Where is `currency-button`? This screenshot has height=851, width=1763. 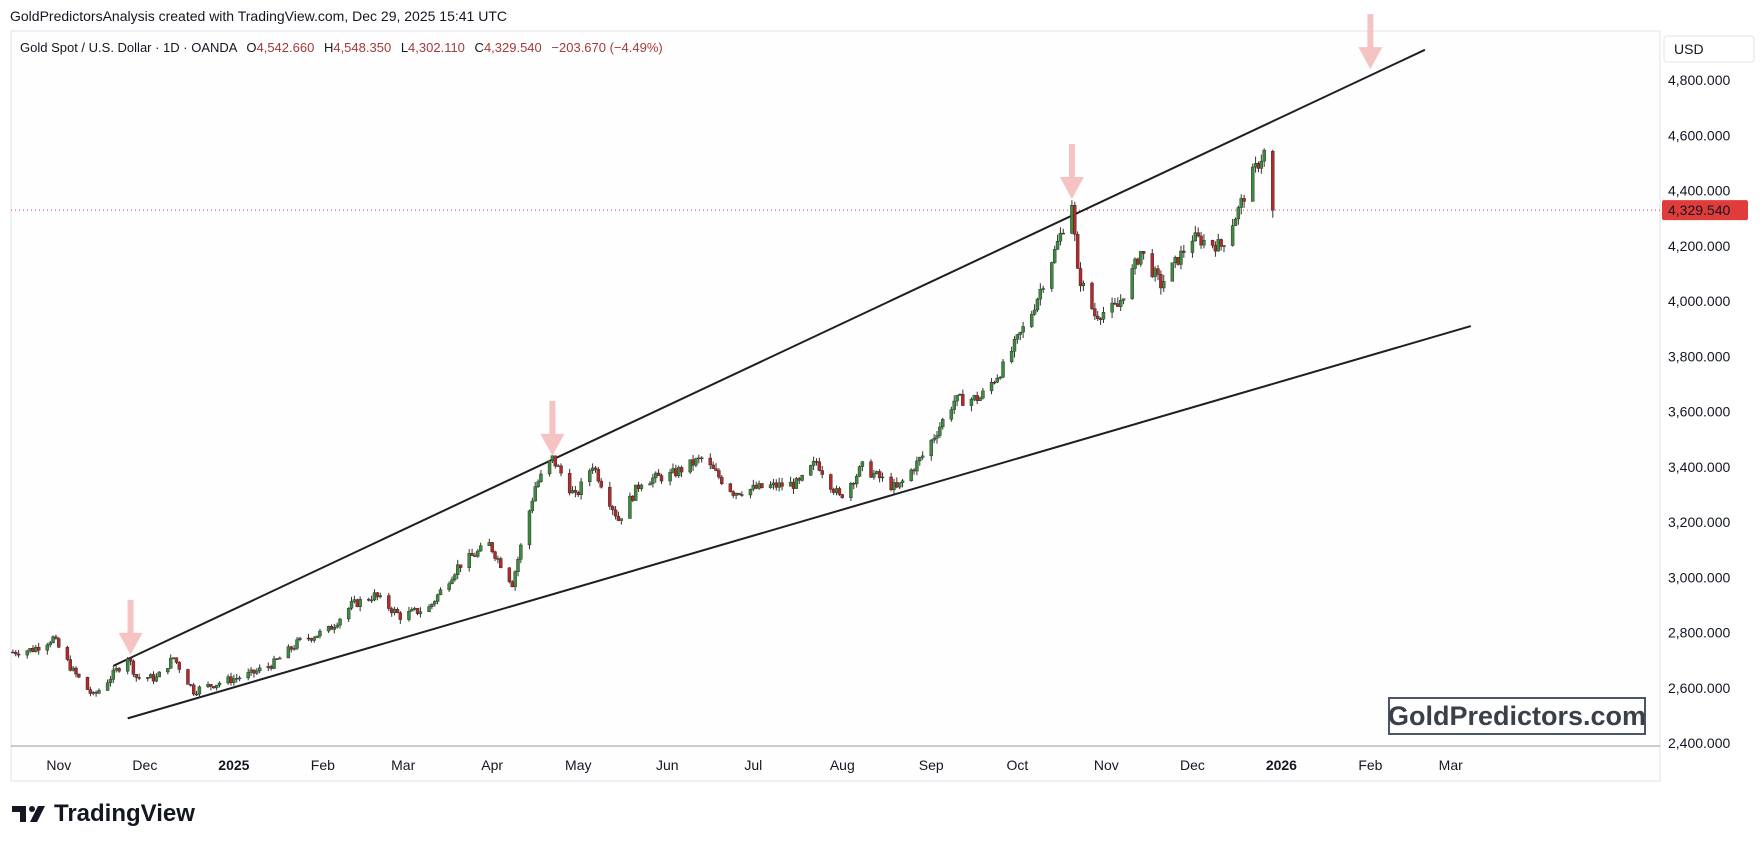 currency-button is located at coordinates (1709, 49).